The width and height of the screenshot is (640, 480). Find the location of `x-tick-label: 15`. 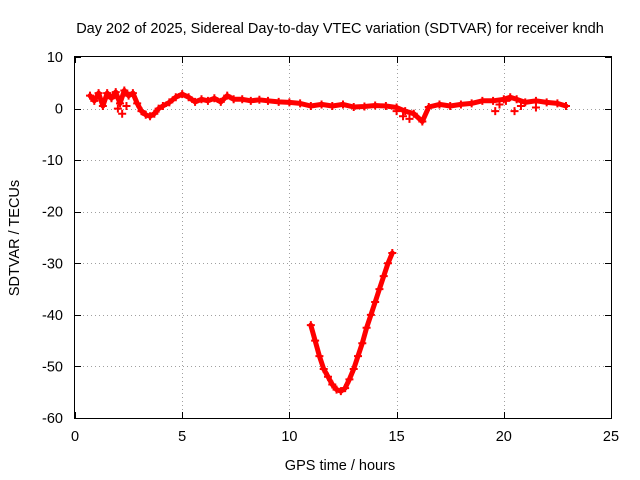

x-tick-label: 15 is located at coordinates (397, 437).